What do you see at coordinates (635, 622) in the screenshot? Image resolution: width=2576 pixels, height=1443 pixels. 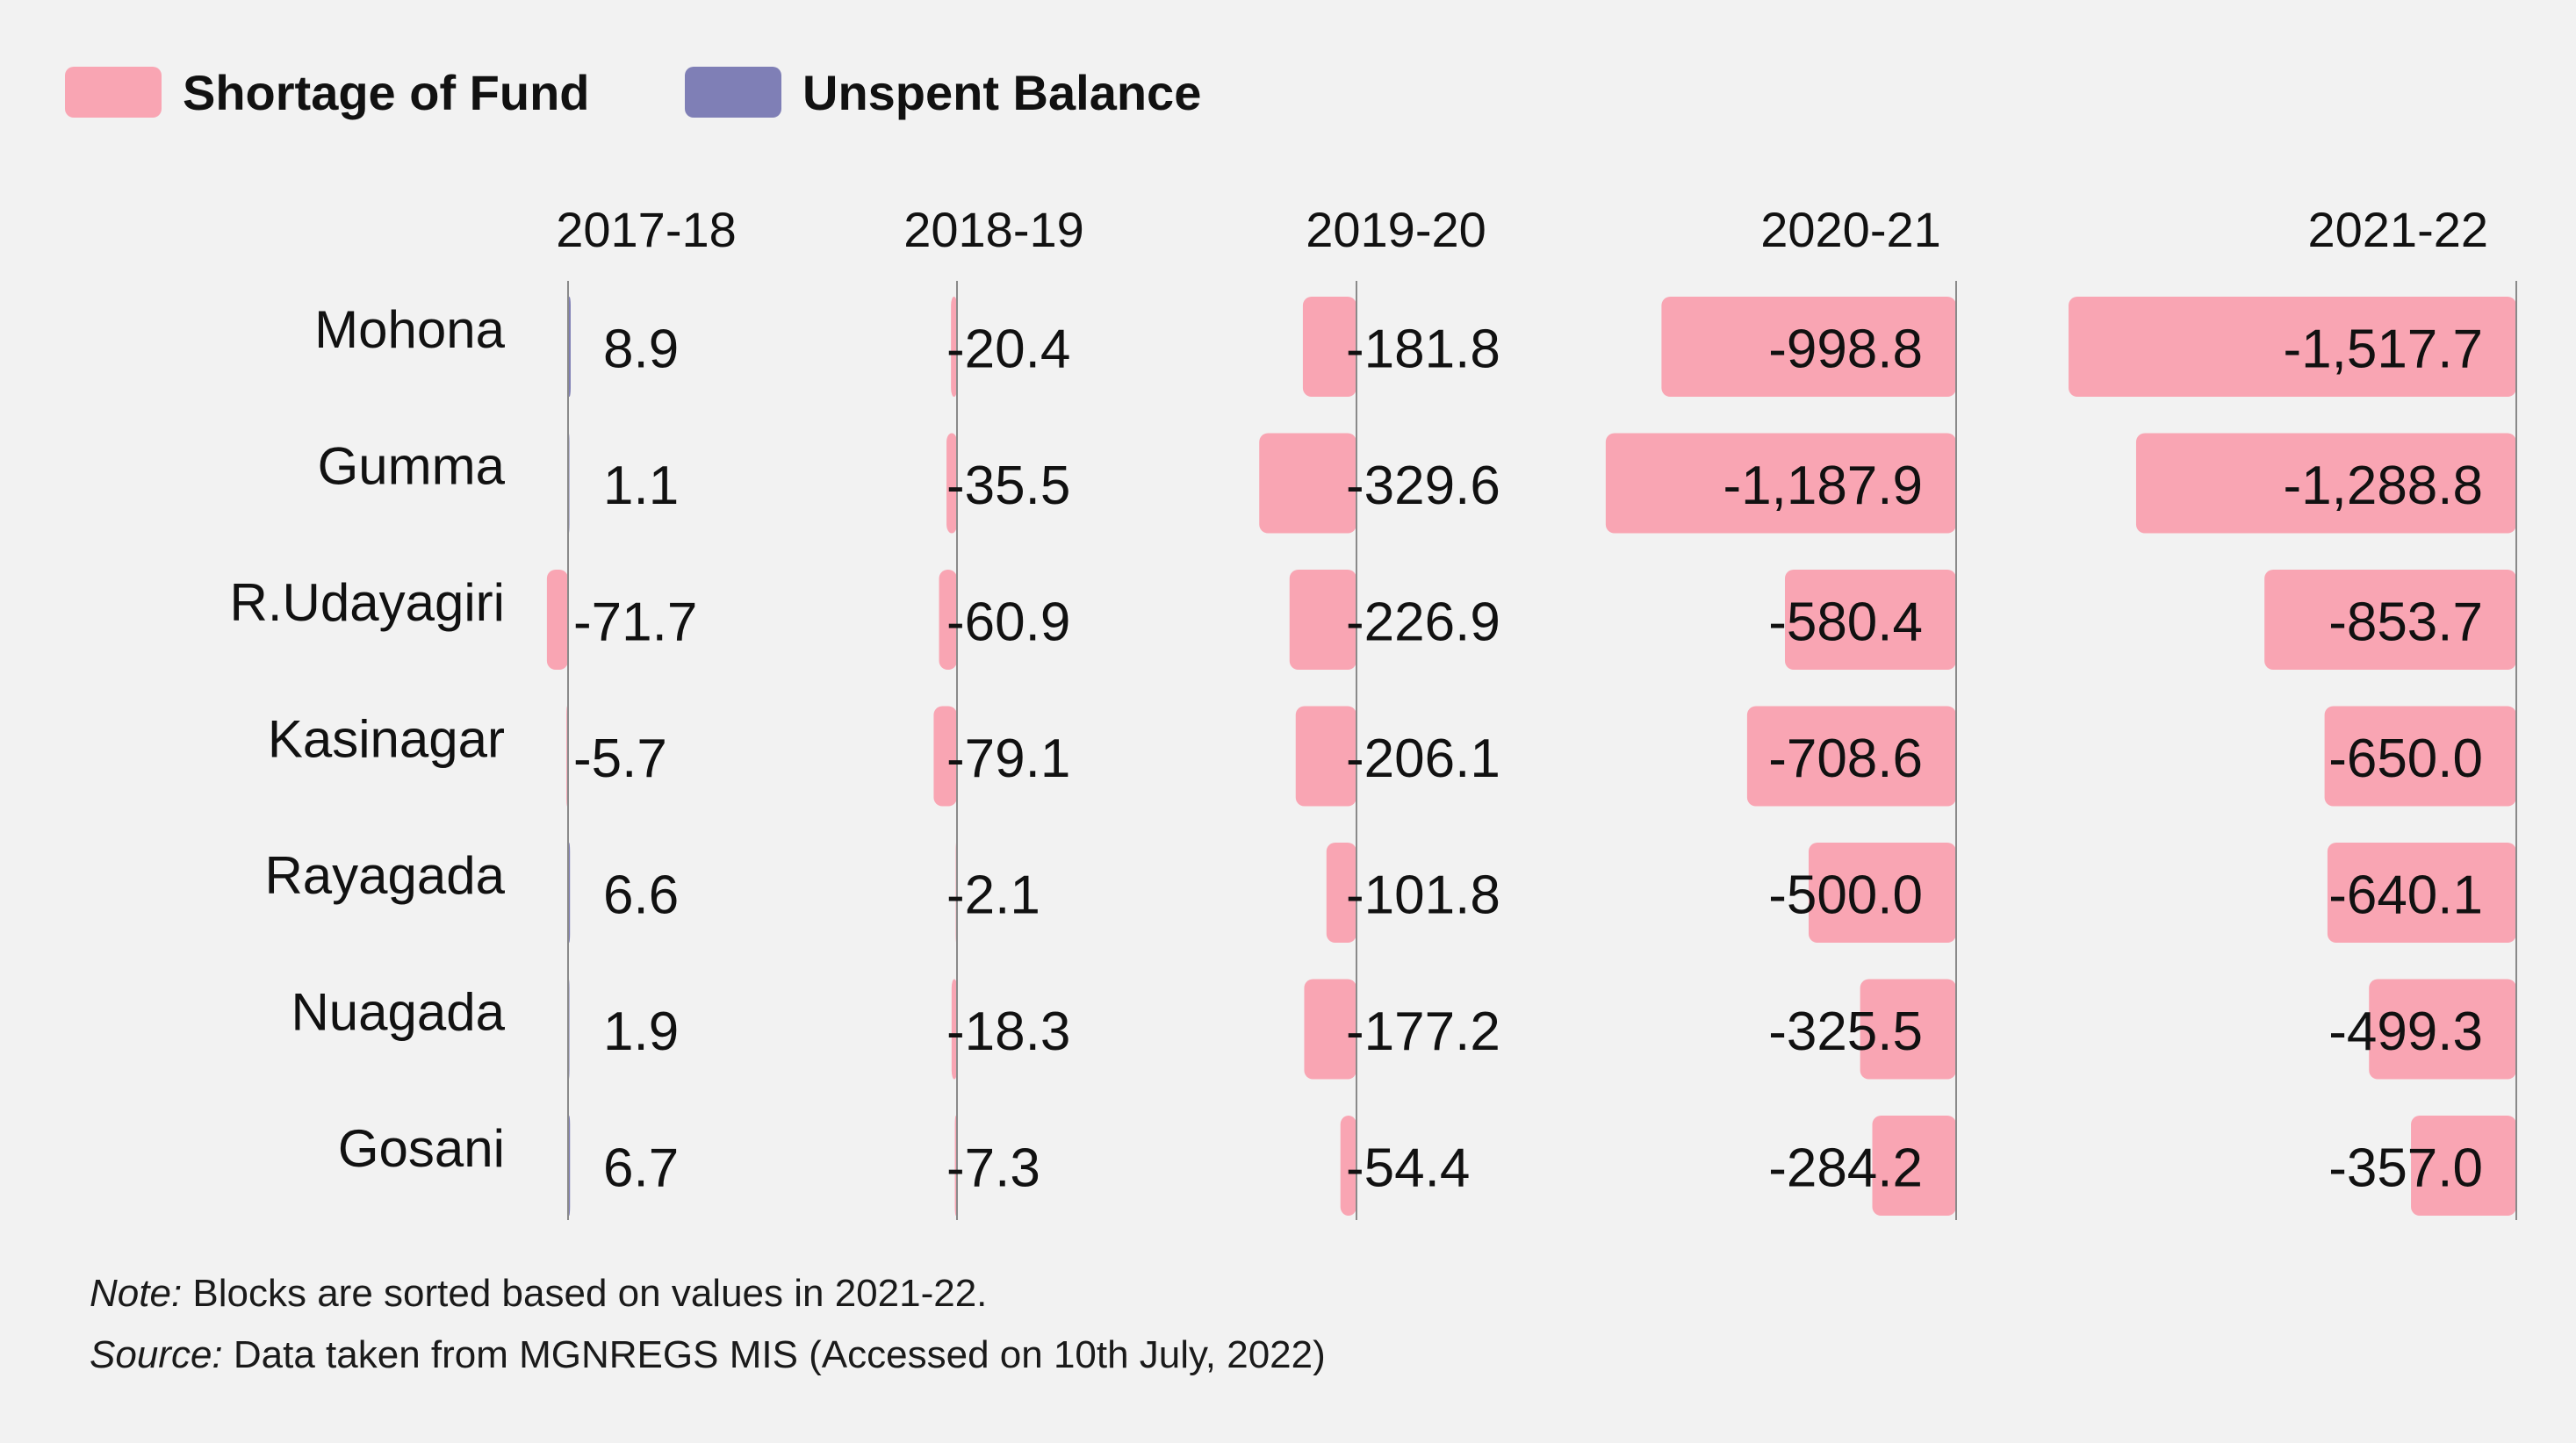 I see `data-label-2017-18-r-udayagiri: -71.7` at bounding box center [635, 622].